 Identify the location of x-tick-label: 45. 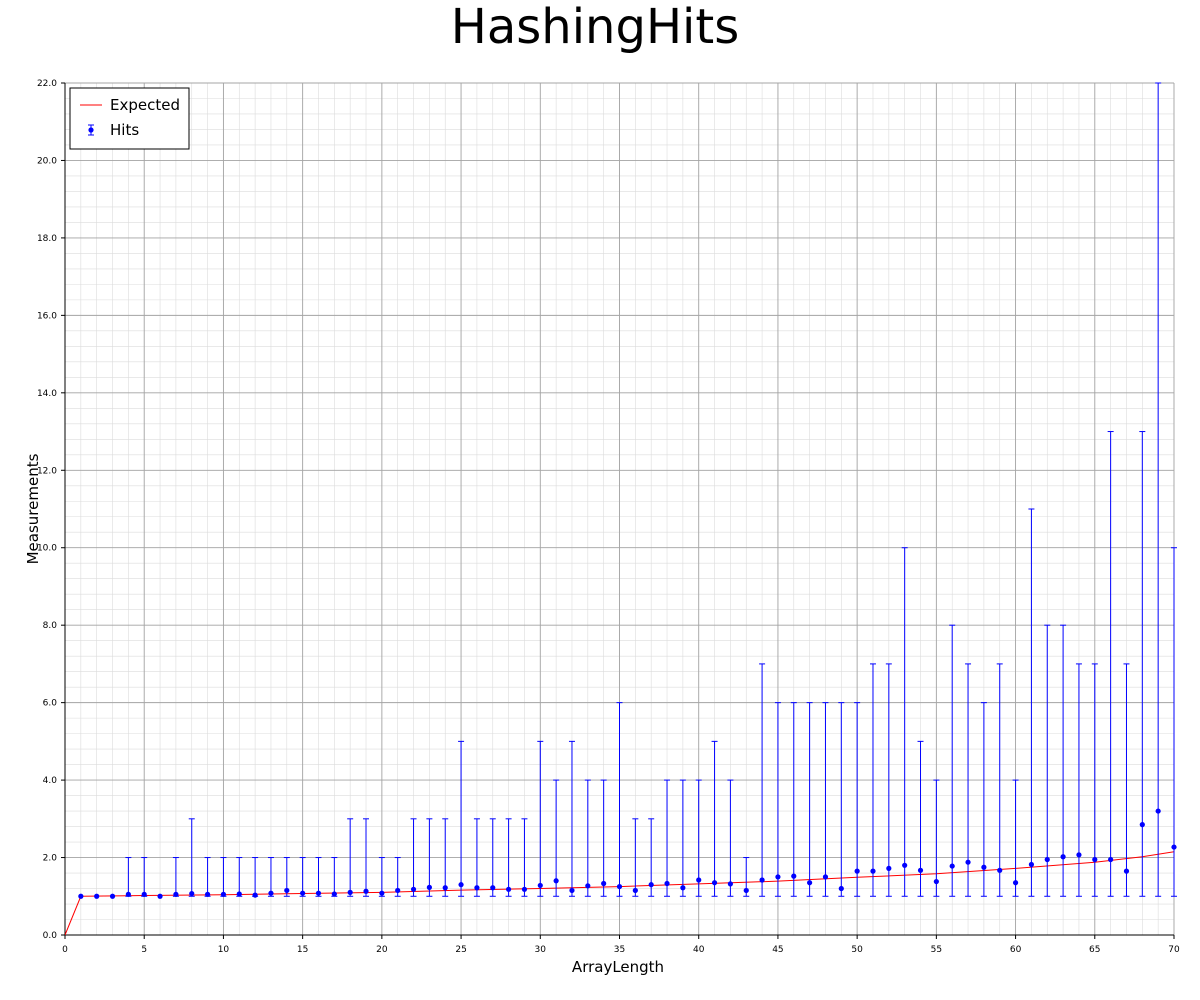
(777, 950).